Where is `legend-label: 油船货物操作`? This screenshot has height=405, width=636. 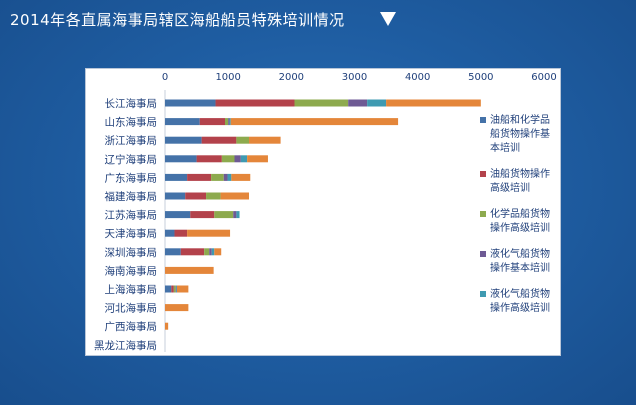 legend-label: 油船货物操作 is located at coordinates (520, 174).